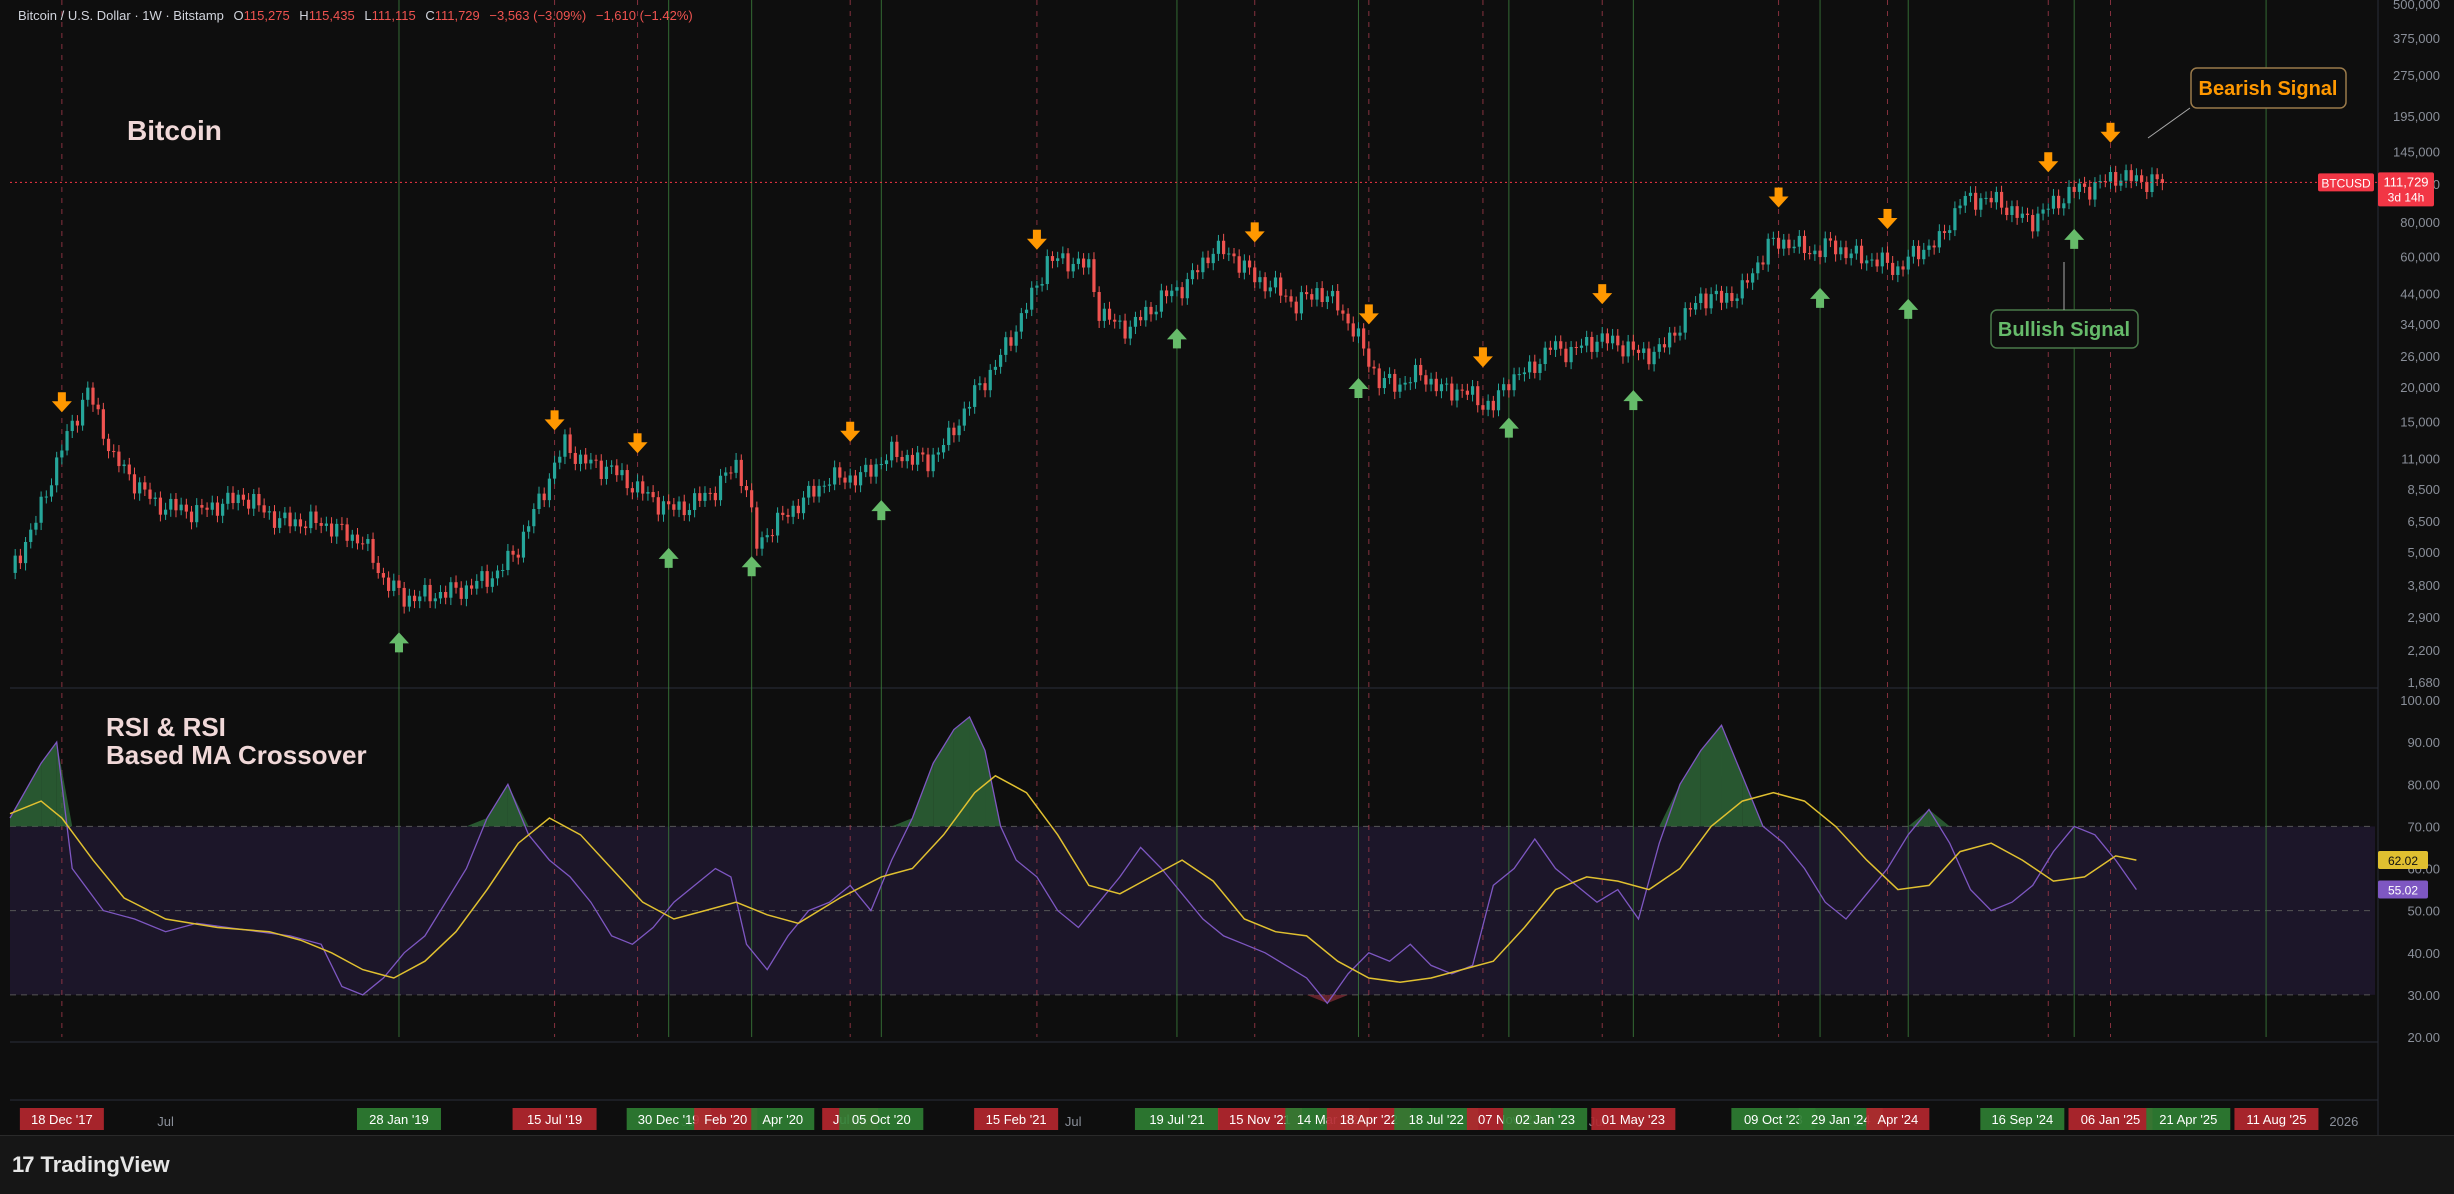 This screenshot has height=1194, width=2454. What do you see at coordinates (2416, 38) in the screenshot?
I see `price-tick-label: 375,000` at bounding box center [2416, 38].